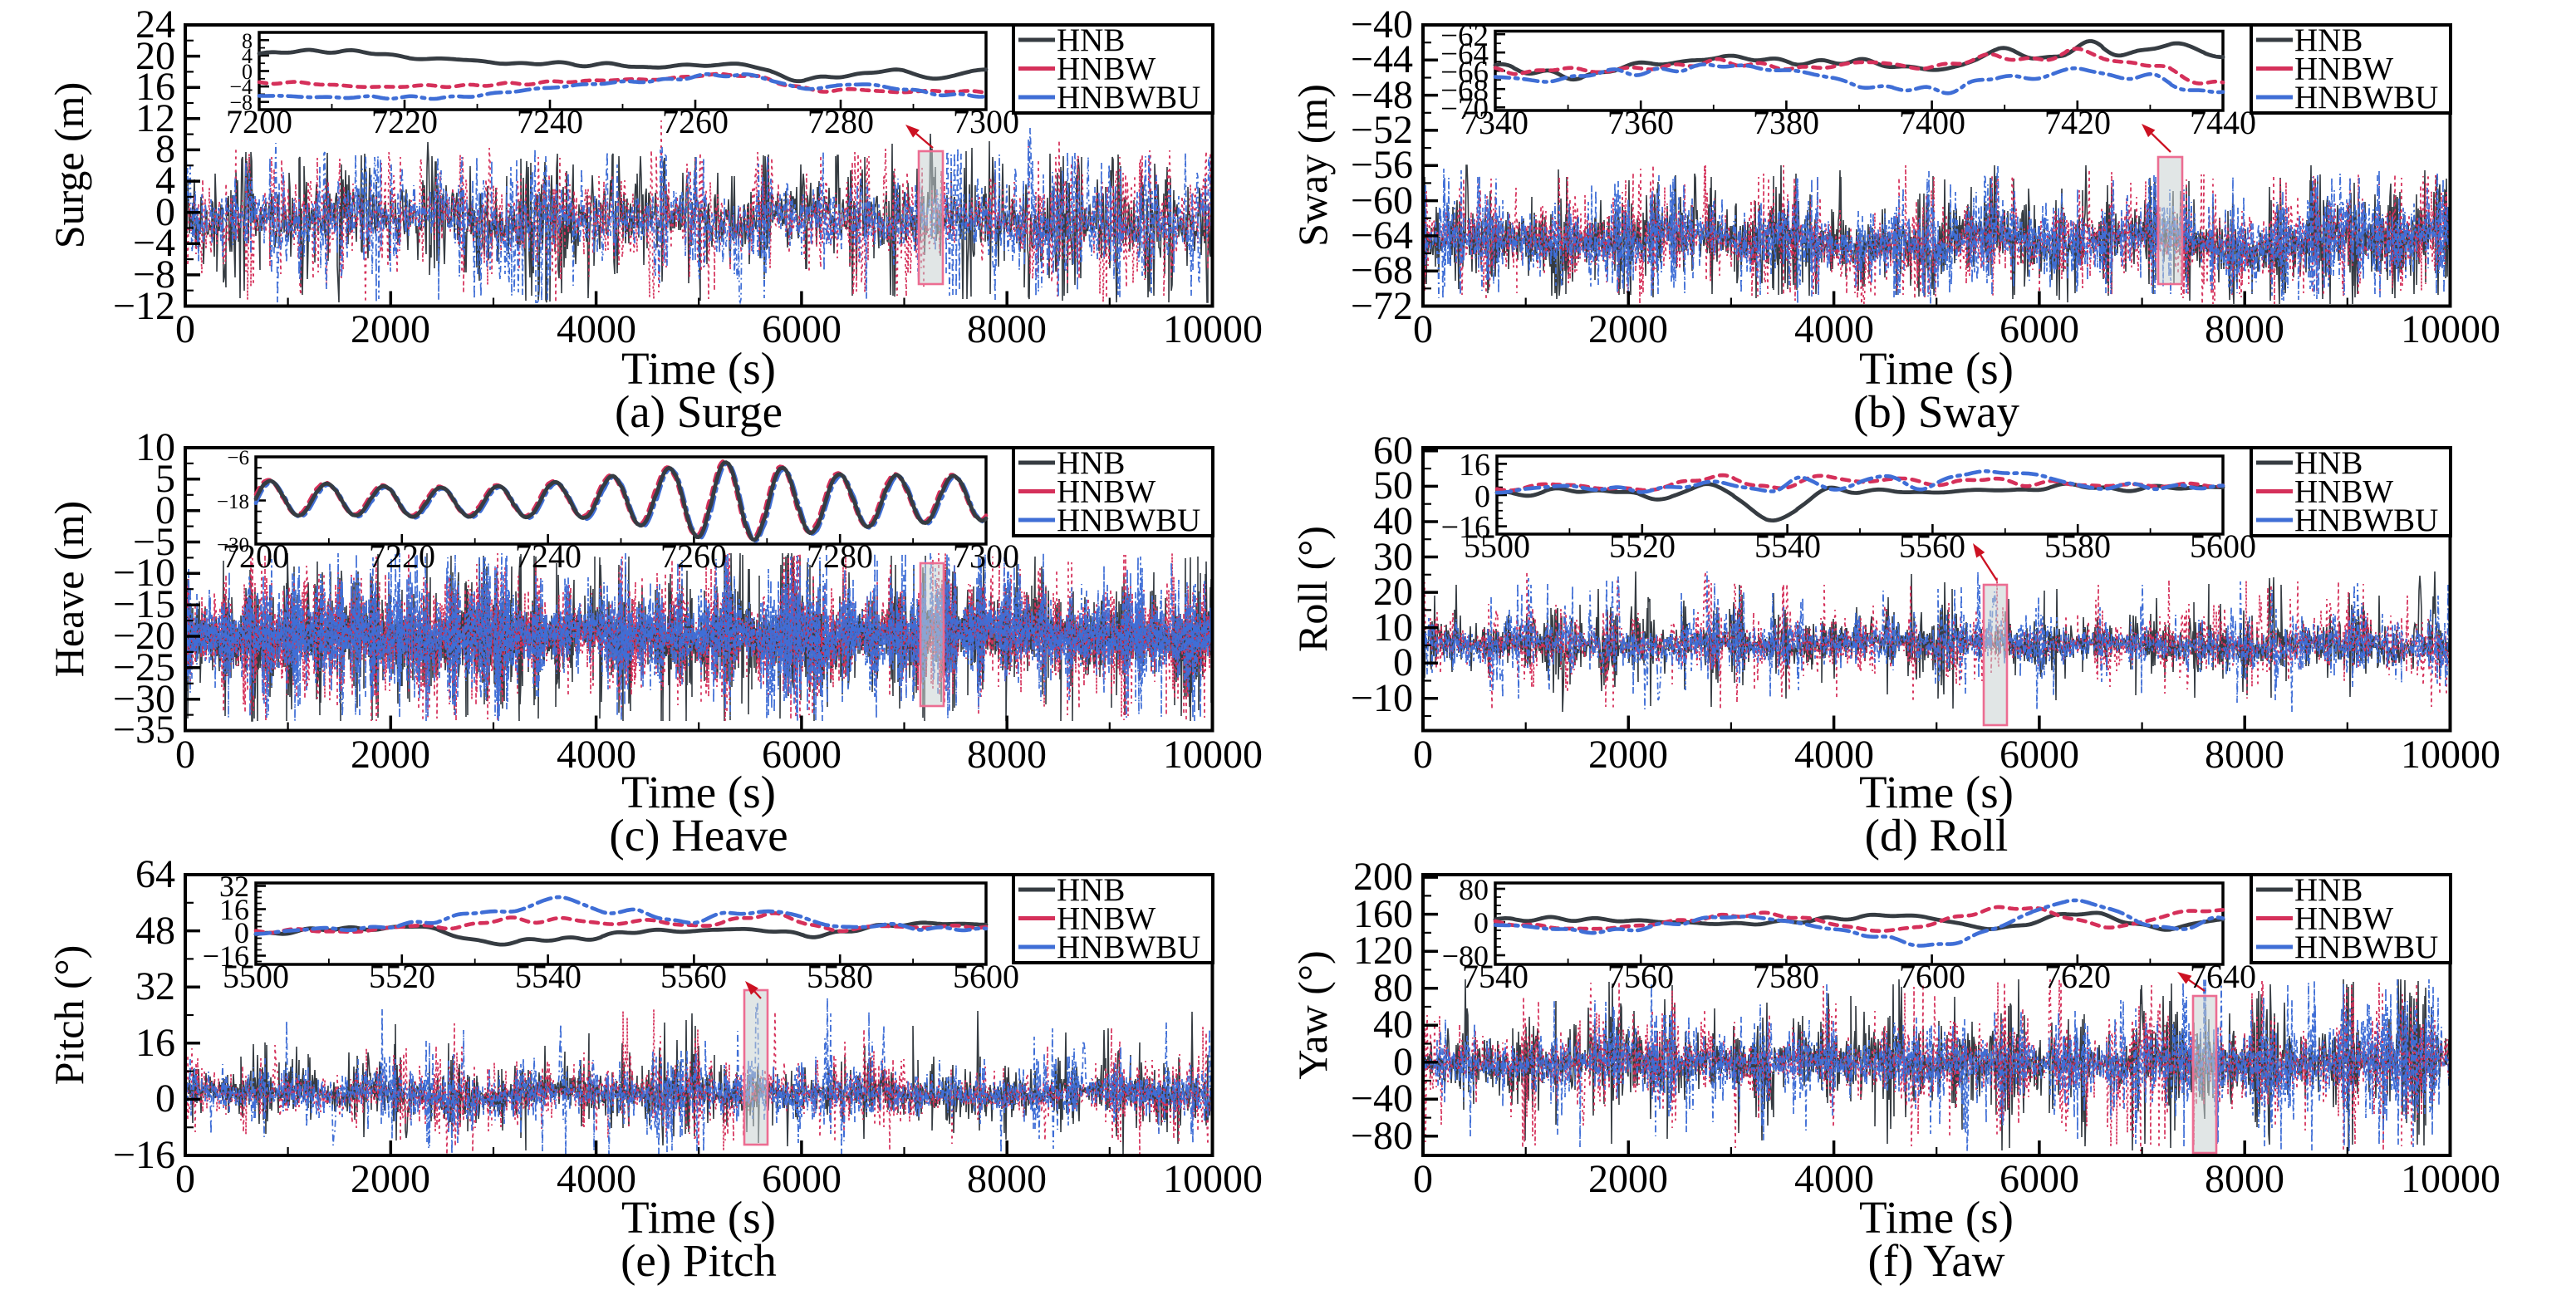 Image resolution: width=2576 pixels, height=1290 pixels. What do you see at coordinates (402, 556) in the screenshot?
I see `svg-text: 7220` at bounding box center [402, 556].